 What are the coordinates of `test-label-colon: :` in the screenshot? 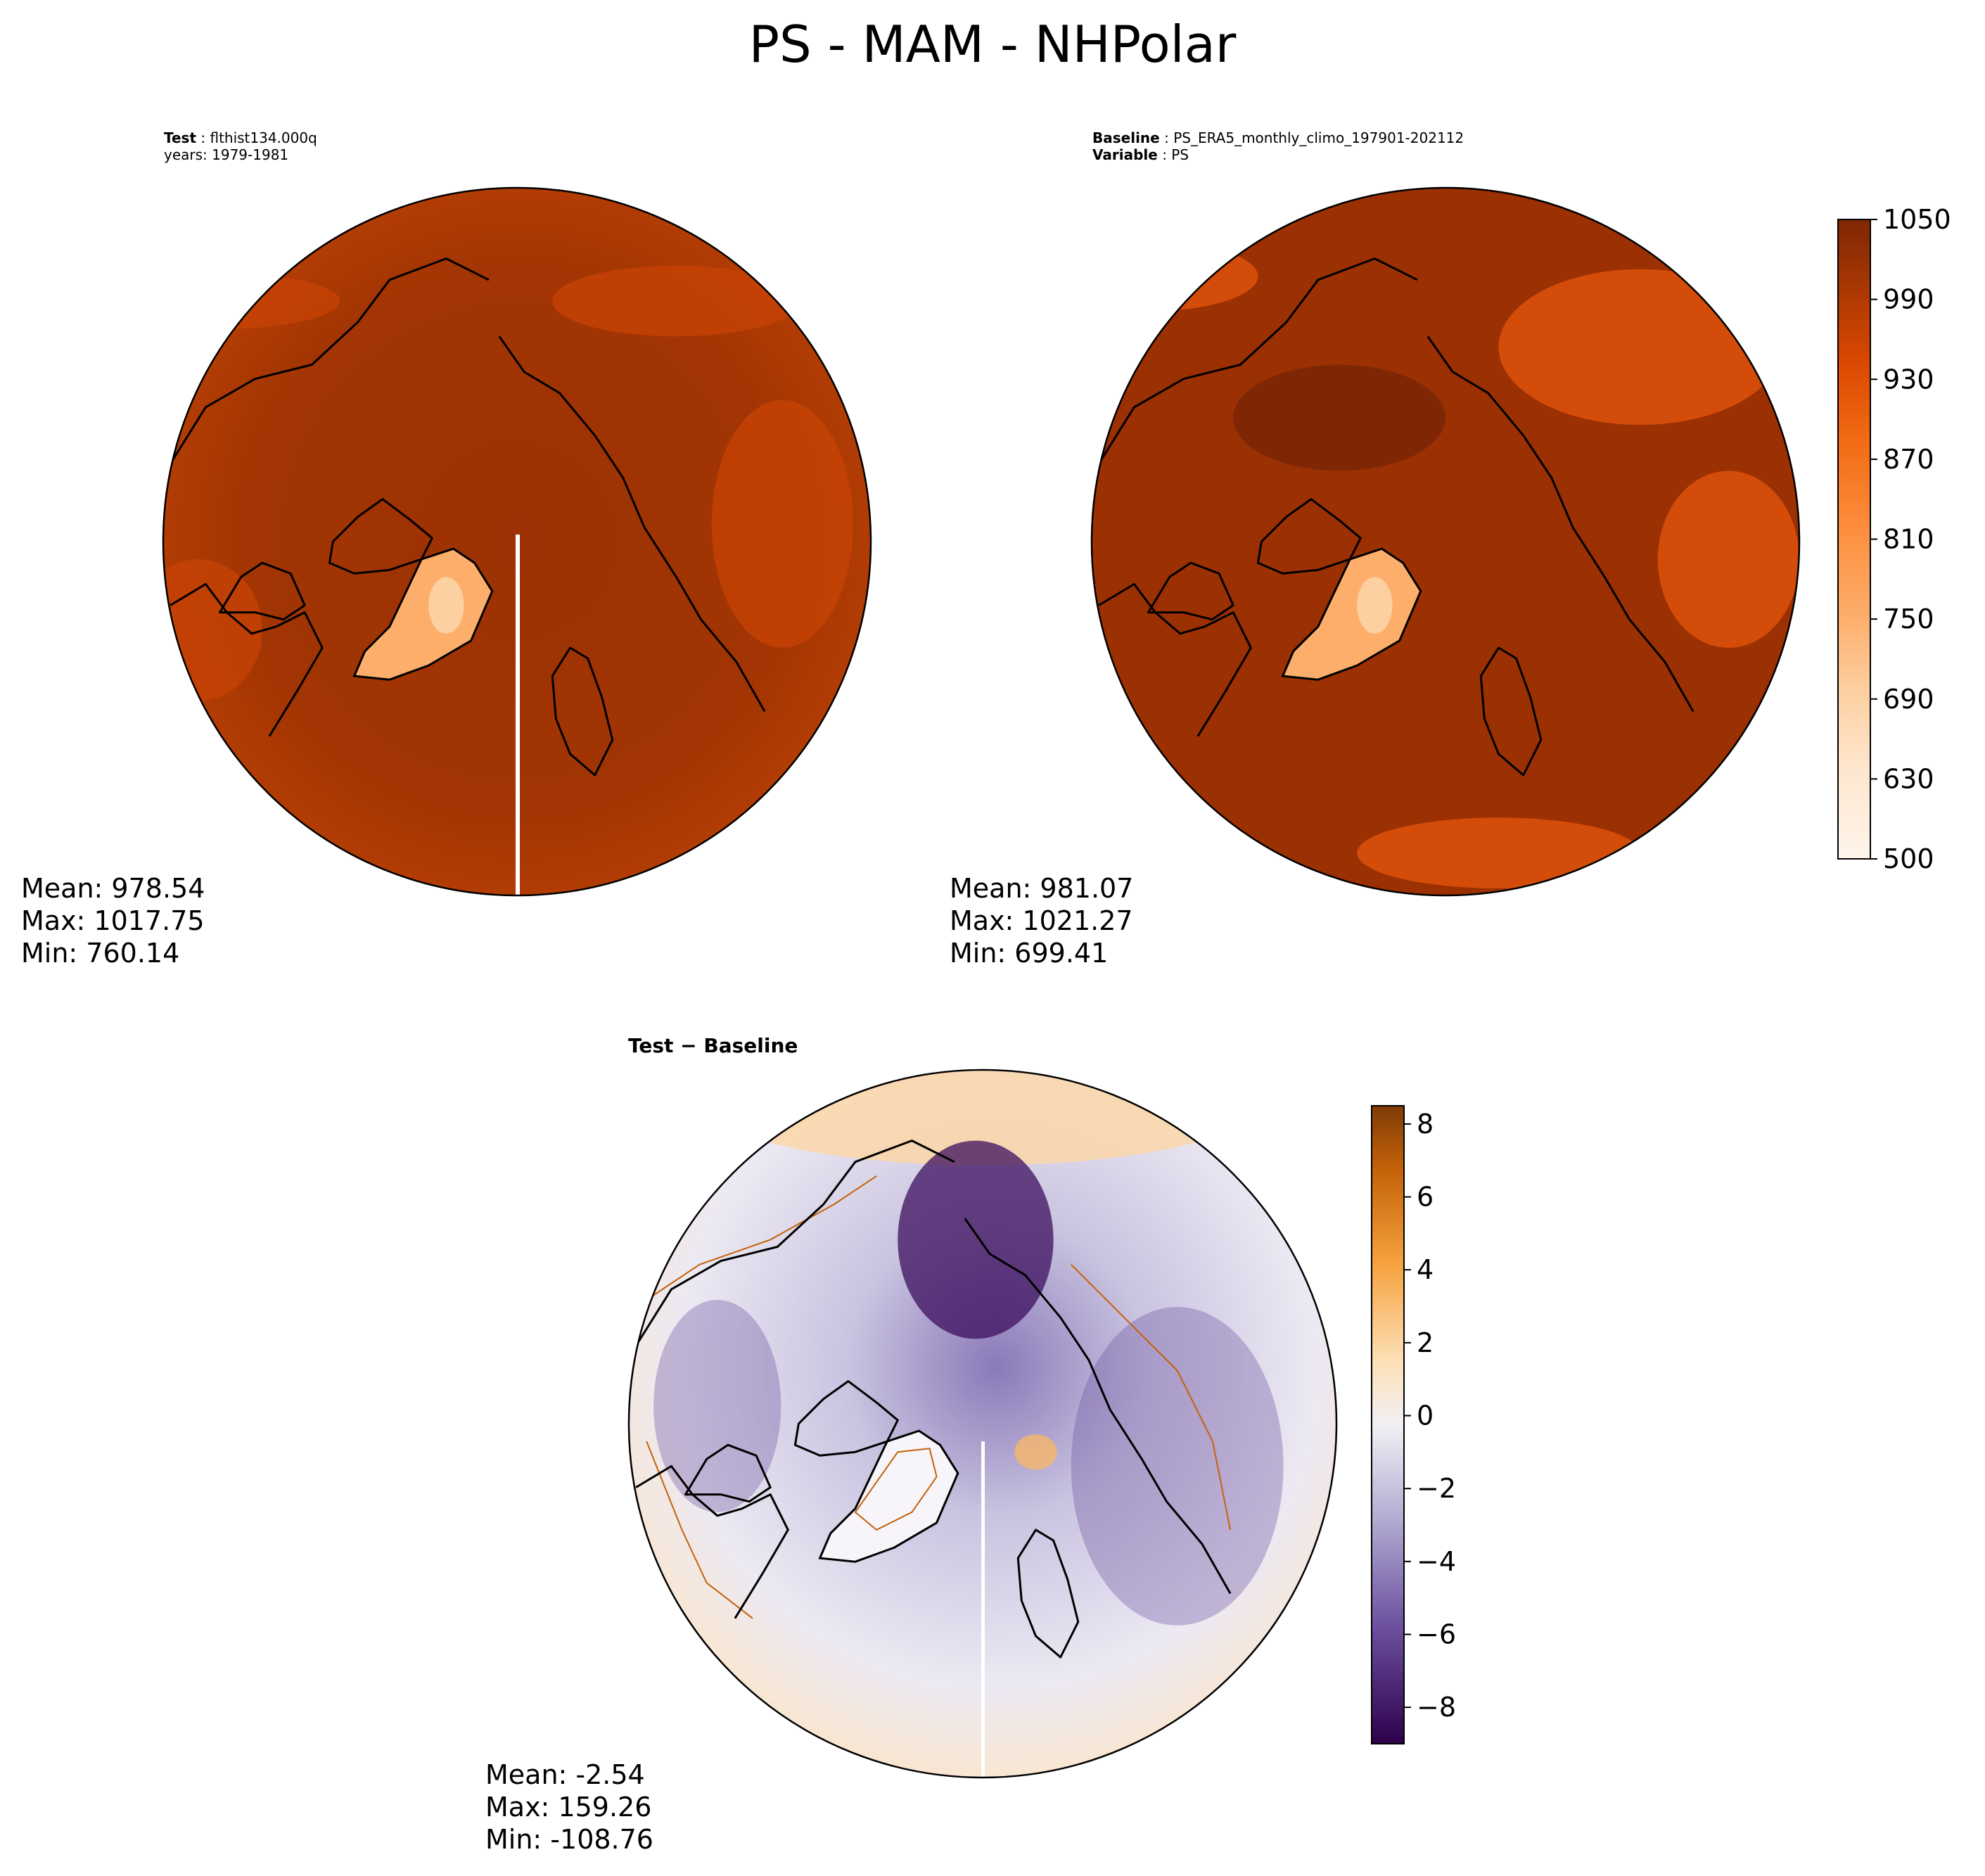 It's located at (203, 137).